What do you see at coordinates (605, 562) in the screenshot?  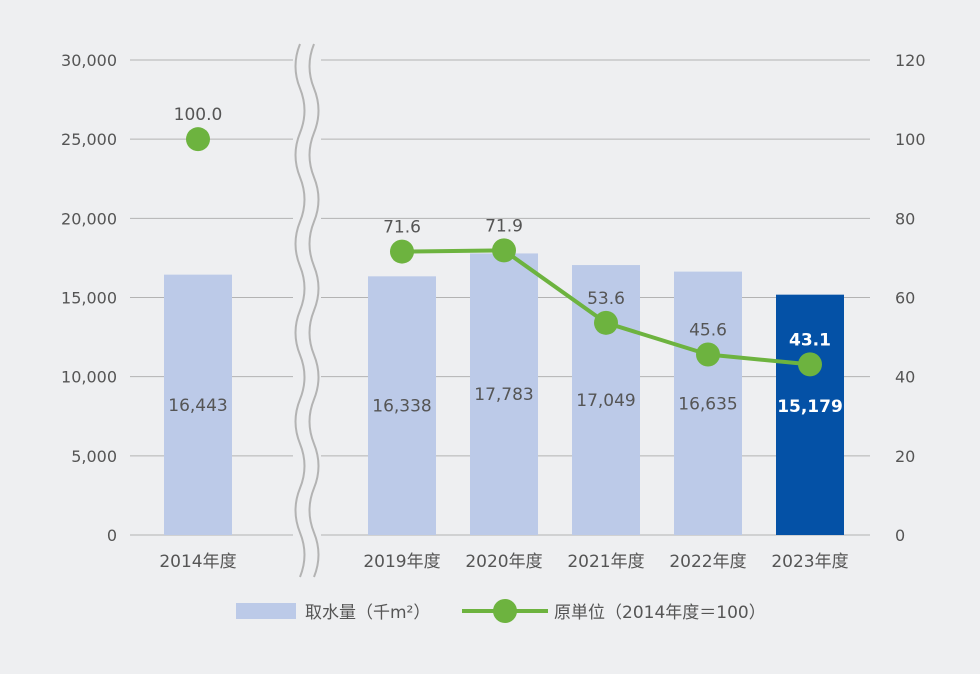 I see `x-category-label: 2021年度` at bounding box center [605, 562].